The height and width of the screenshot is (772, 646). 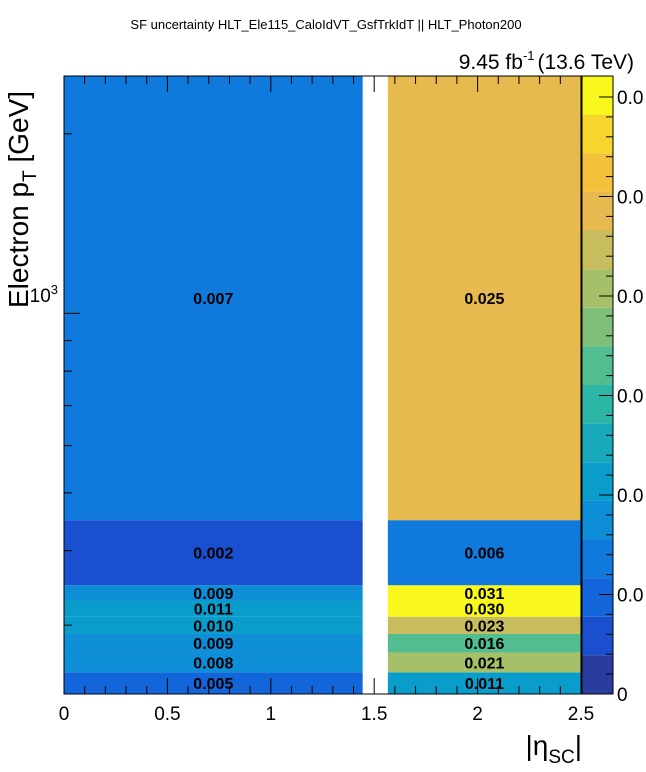 I want to click on y-axis-title: Electron pT [GeV], so click(x=22, y=199).